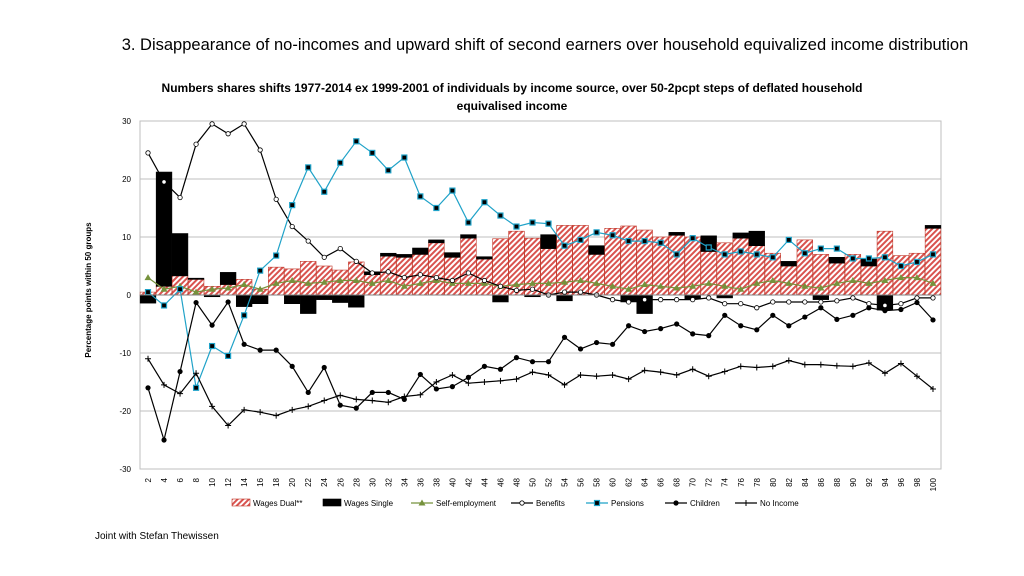 The image size is (1024, 576). I want to click on y-tick-label: 20, so click(126, 179).